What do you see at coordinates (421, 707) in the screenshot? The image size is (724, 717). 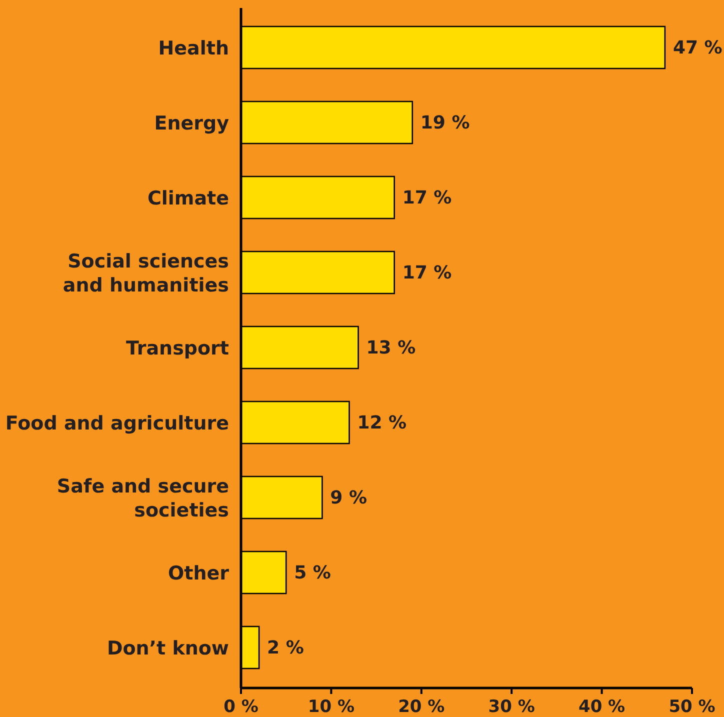 I see `x-tick-label: 20 %` at bounding box center [421, 707].